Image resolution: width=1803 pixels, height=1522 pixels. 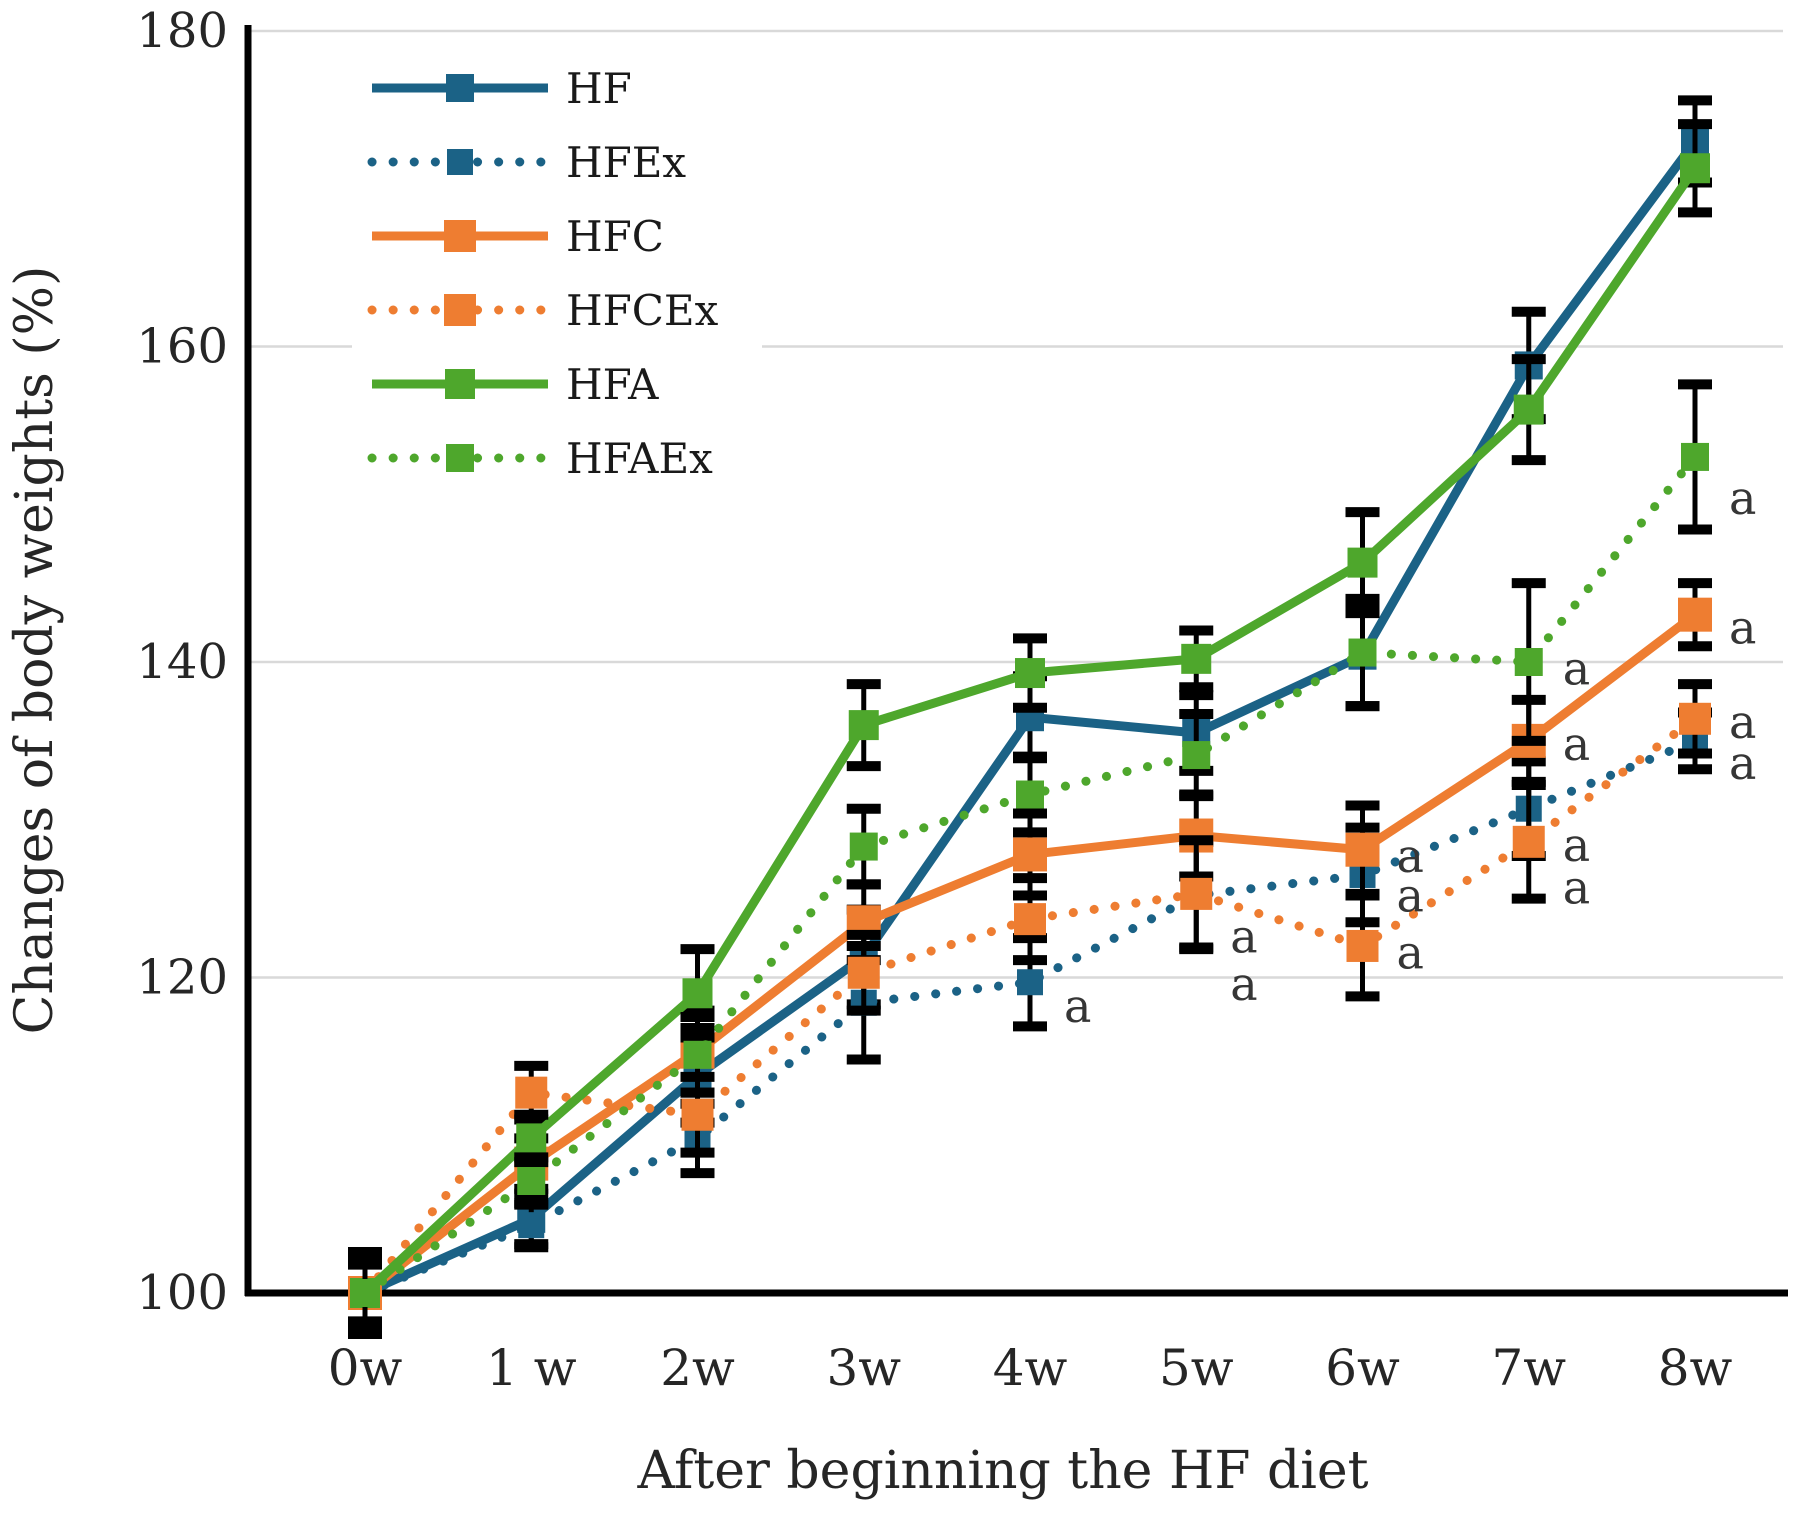 I want to click on marker-HFCEx-3w, so click(x=863, y=972).